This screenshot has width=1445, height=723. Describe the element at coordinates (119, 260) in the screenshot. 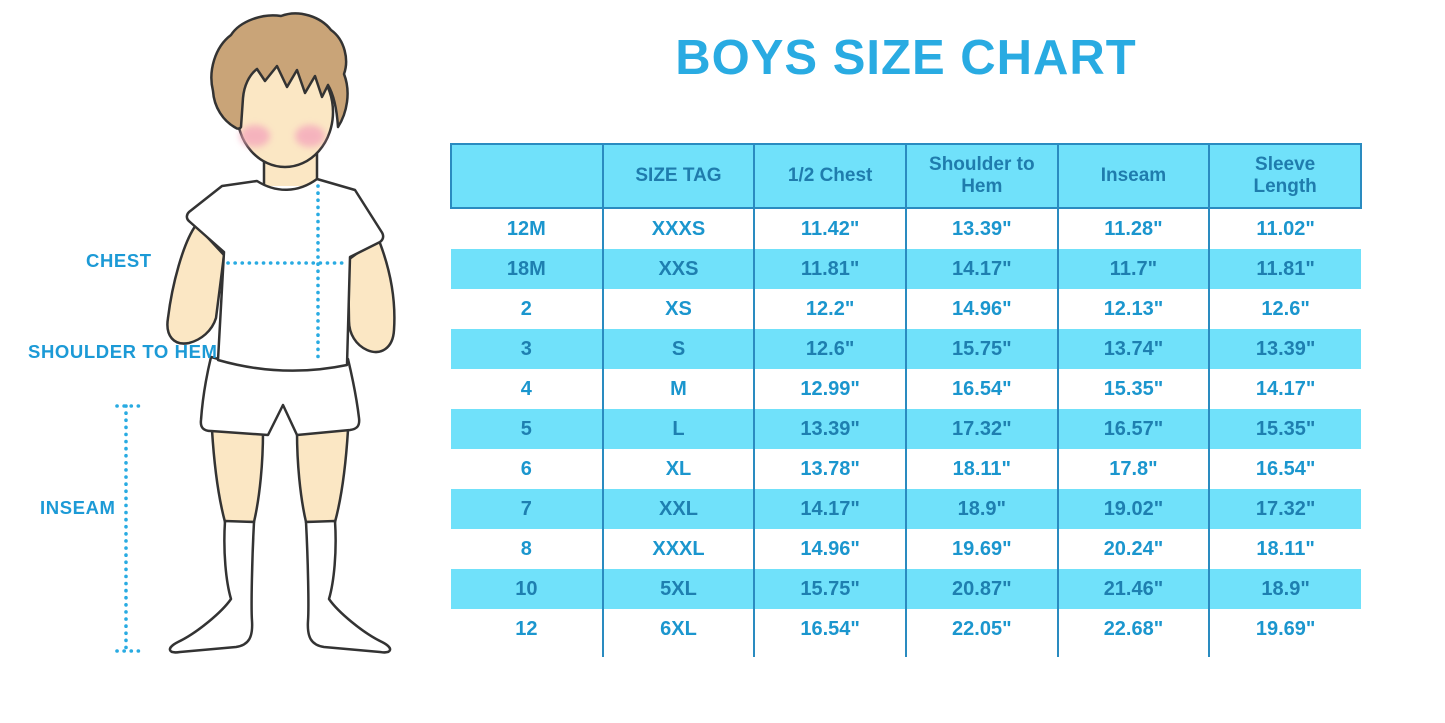

I see `chest-label: CHEST` at that location.